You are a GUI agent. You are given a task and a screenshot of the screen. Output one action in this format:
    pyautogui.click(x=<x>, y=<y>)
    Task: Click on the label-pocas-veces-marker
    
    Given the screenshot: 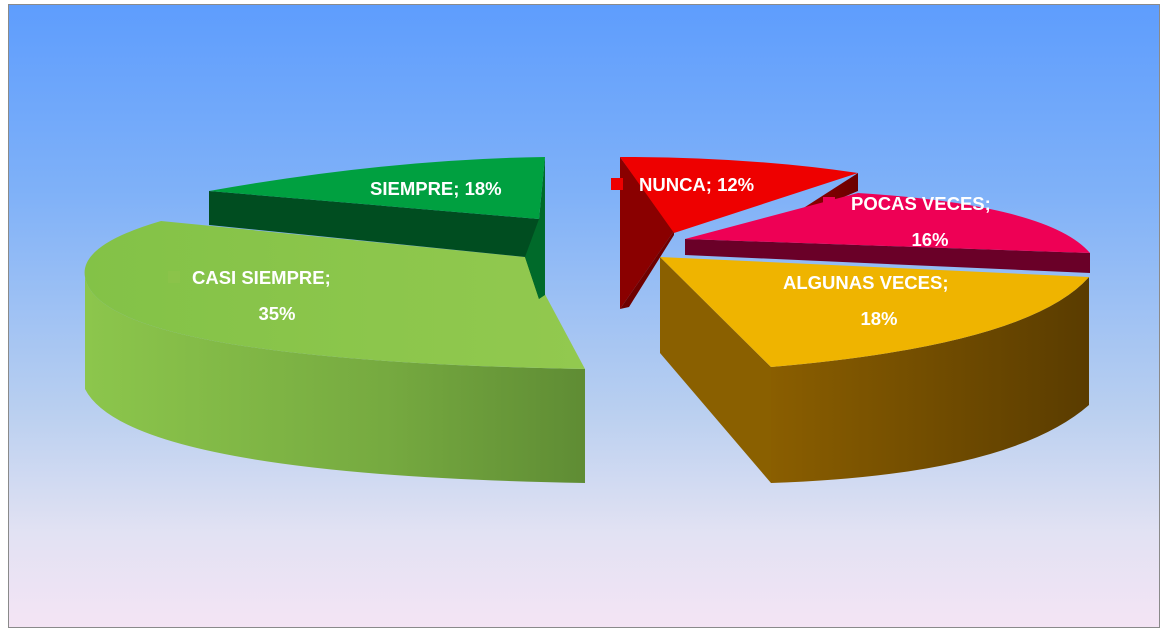 What is the action you would take?
    pyautogui.click(x=829, y=203)
    